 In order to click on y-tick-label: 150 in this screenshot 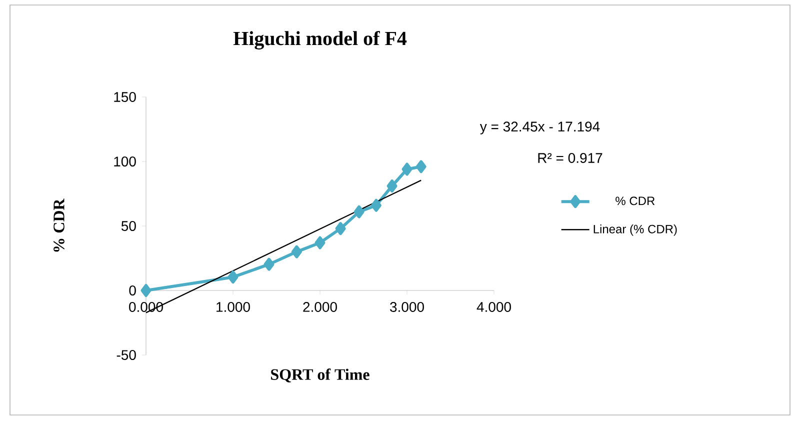, I will do `click(125, 97)`.